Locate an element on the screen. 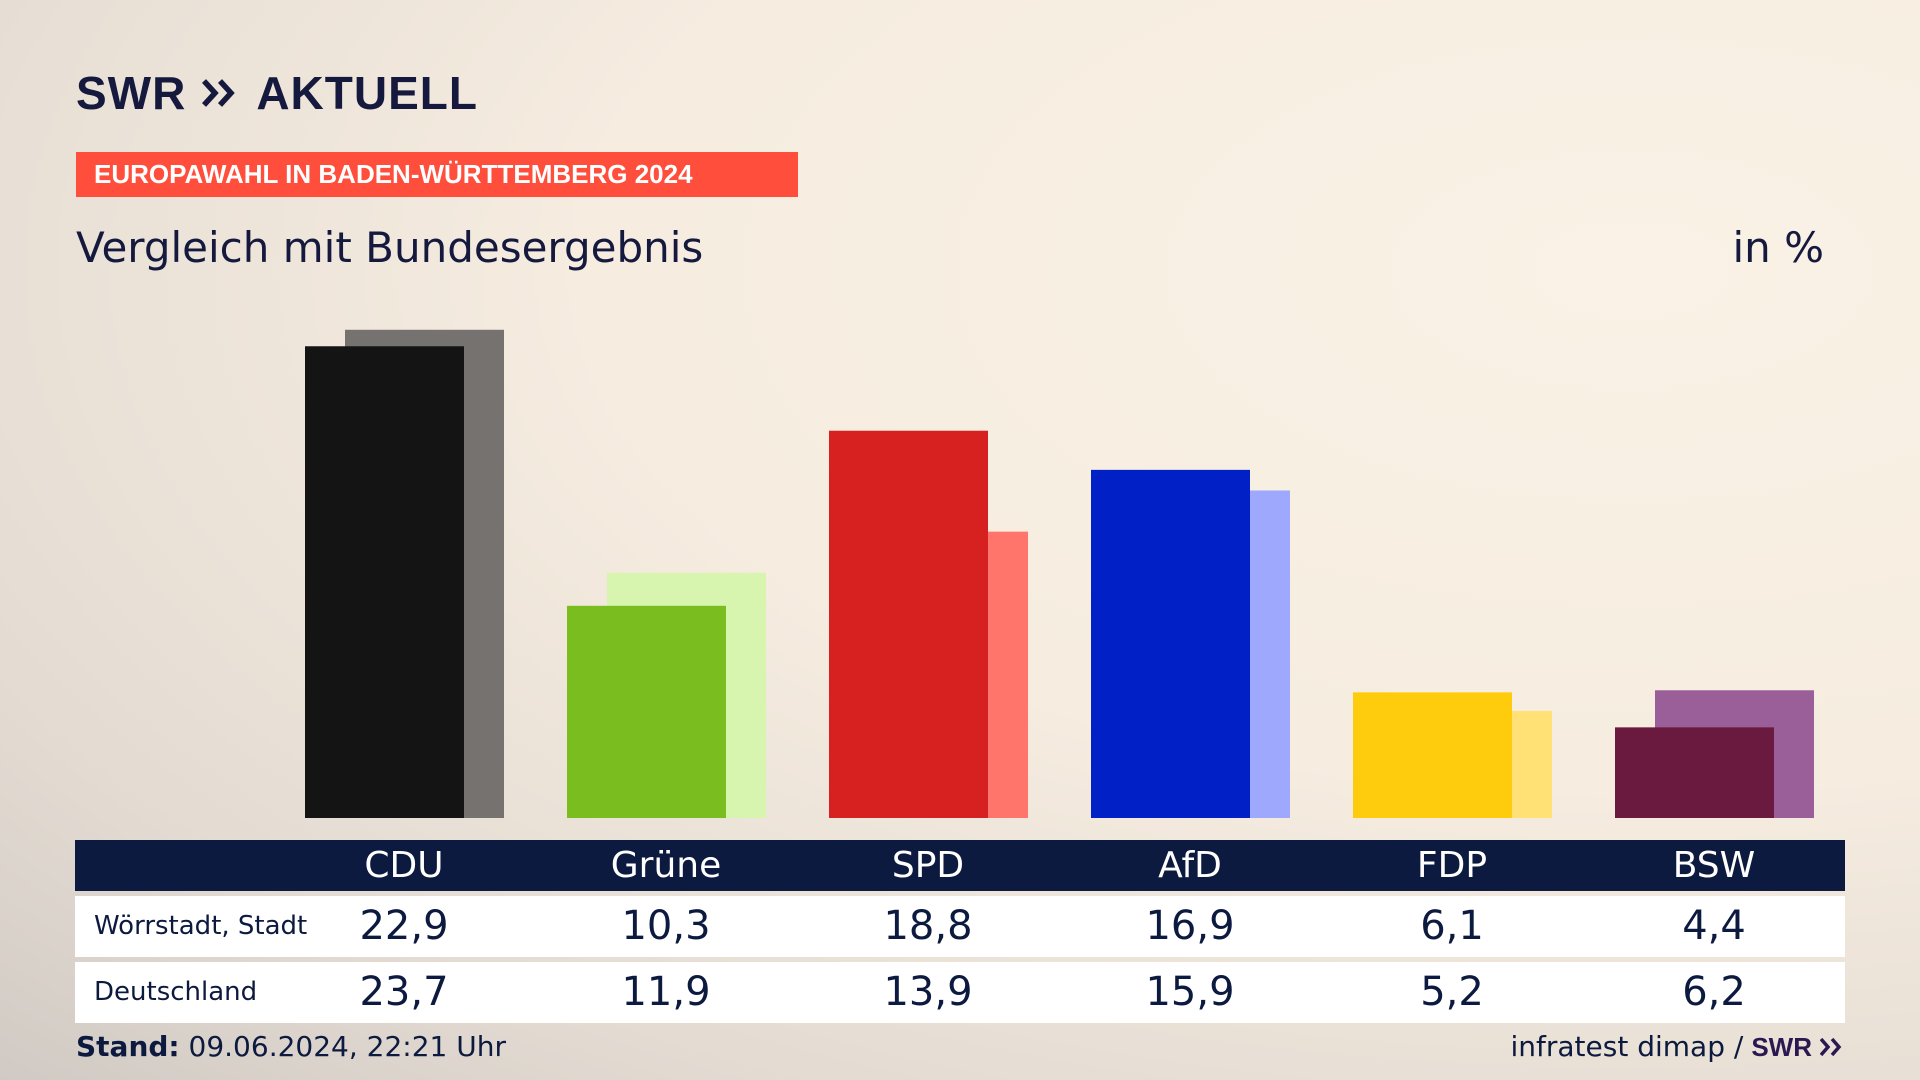  bar-local-bsw is located at coordinates (1694, 772).